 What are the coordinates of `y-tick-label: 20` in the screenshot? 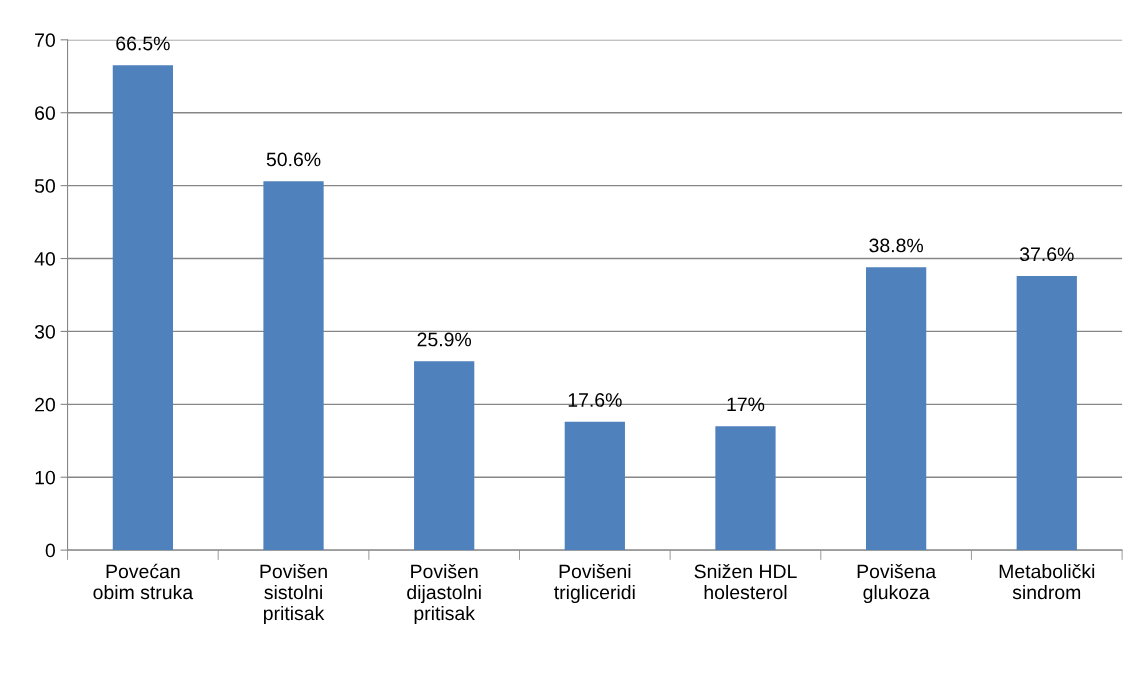 It's located at (45, 404).